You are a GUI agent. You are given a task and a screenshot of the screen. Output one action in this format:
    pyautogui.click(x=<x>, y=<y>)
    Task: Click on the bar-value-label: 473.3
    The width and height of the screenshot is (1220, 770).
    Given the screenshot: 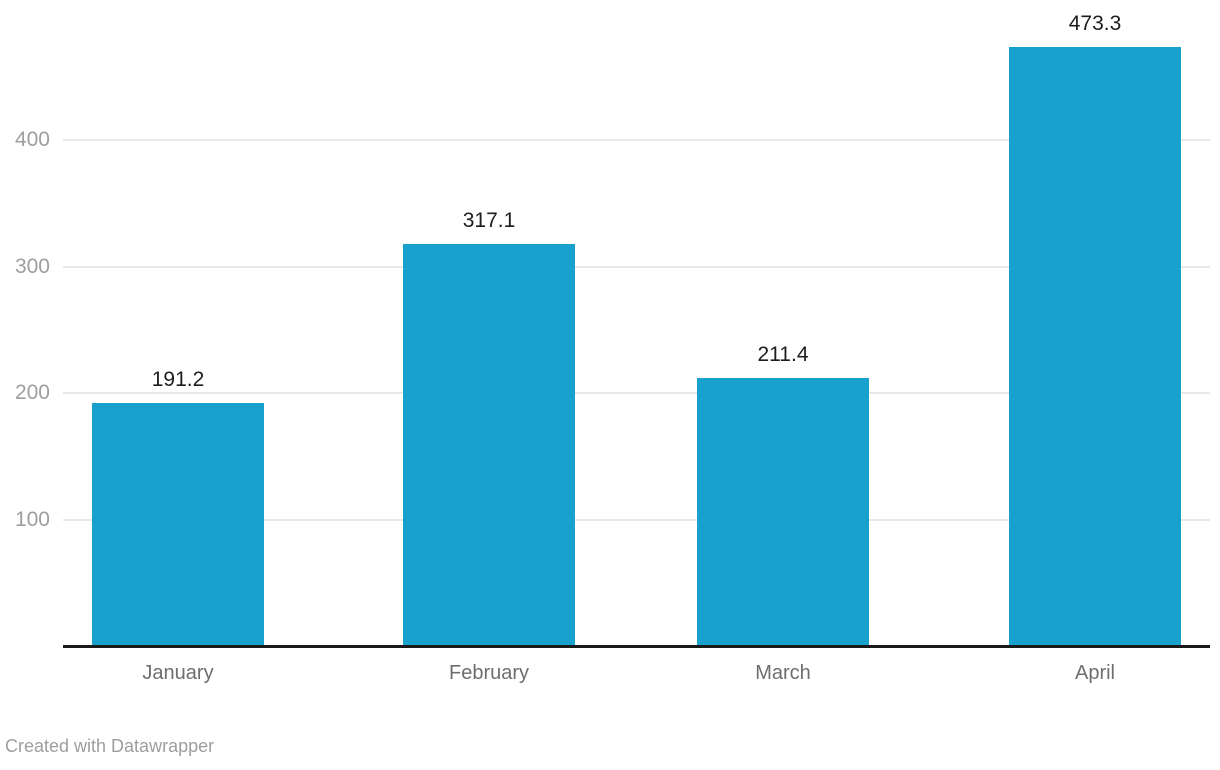 What is the action you would take?
    pyautogui.click(x=1095, y=23)
    